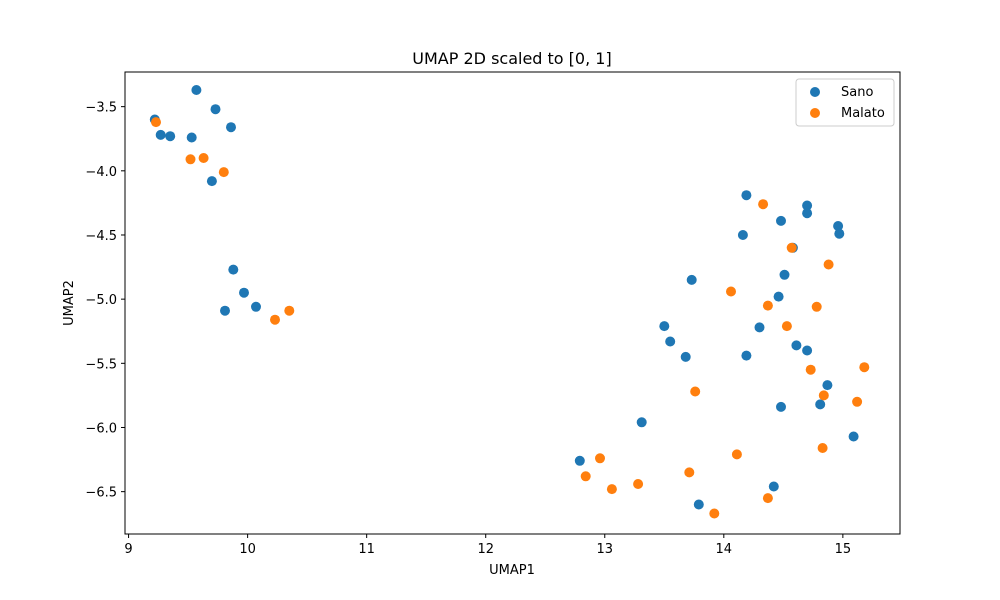  I want to click on y-tick-label: −5.5, so click(101, 364).